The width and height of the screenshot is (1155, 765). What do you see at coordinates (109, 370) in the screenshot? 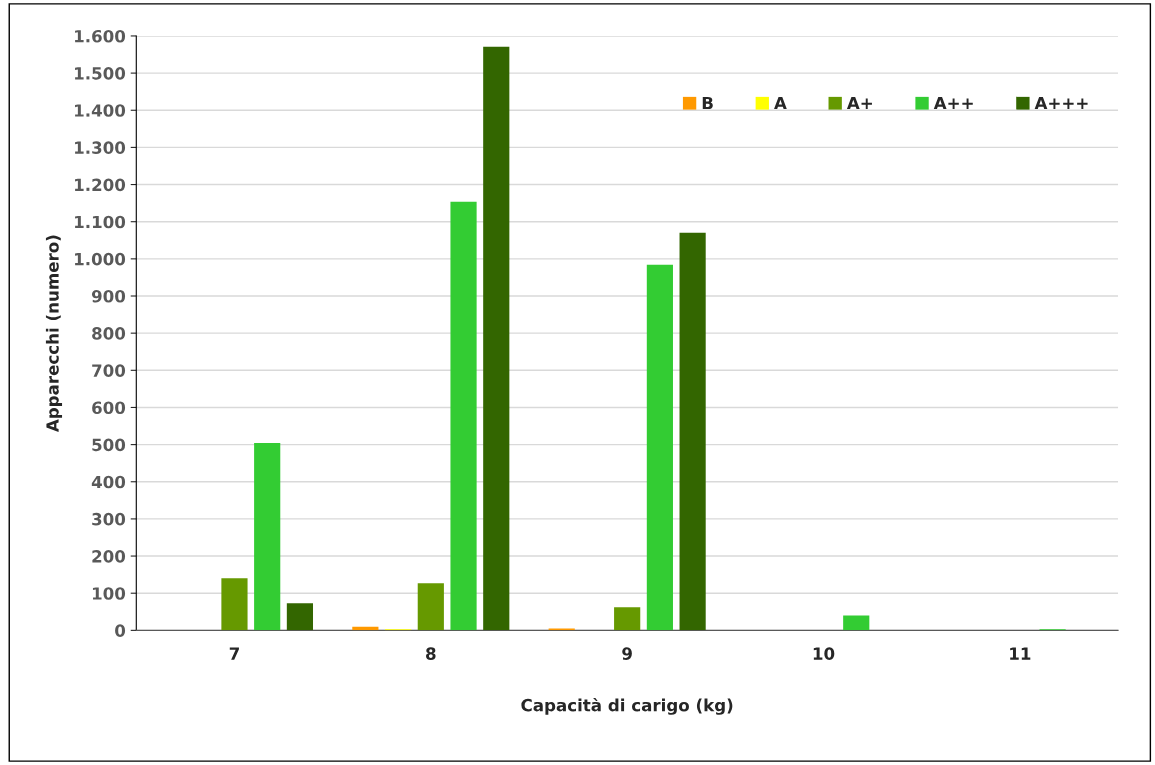
I see `y-tick-label: 700` at bounding box center [109, 370].